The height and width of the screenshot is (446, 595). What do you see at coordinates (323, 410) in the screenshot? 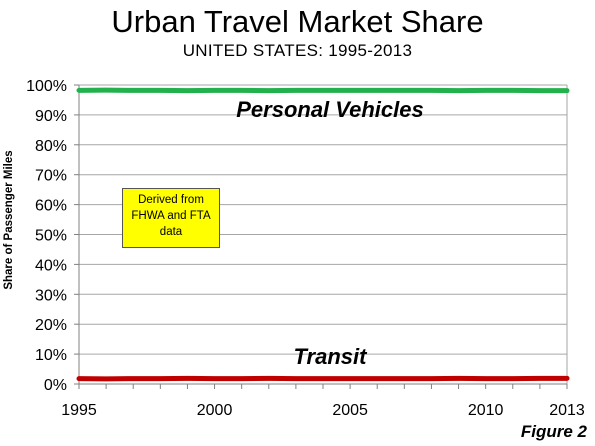
I see `x-tick-labels: 1995 2000 2005 2010 2013` at bounding box center [323, 410].